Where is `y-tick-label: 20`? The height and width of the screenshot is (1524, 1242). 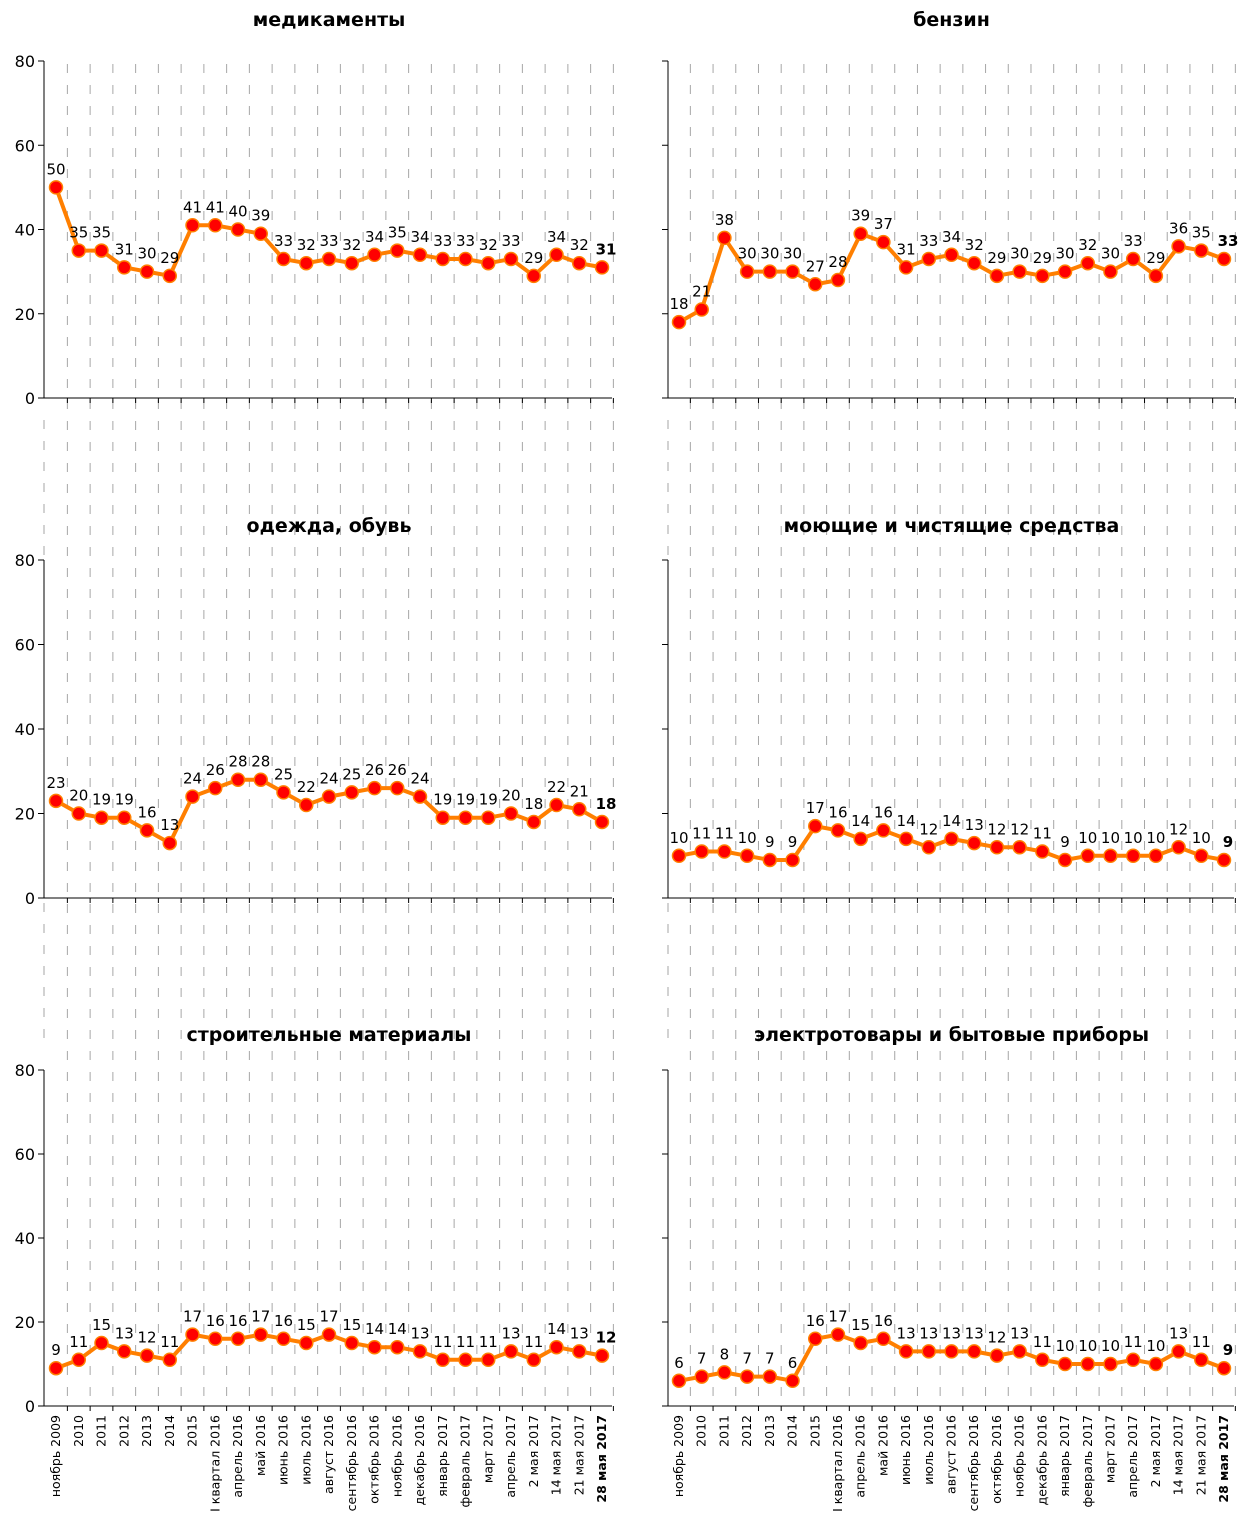 y-tick-label: 20 is located at coordinates (25, 814).